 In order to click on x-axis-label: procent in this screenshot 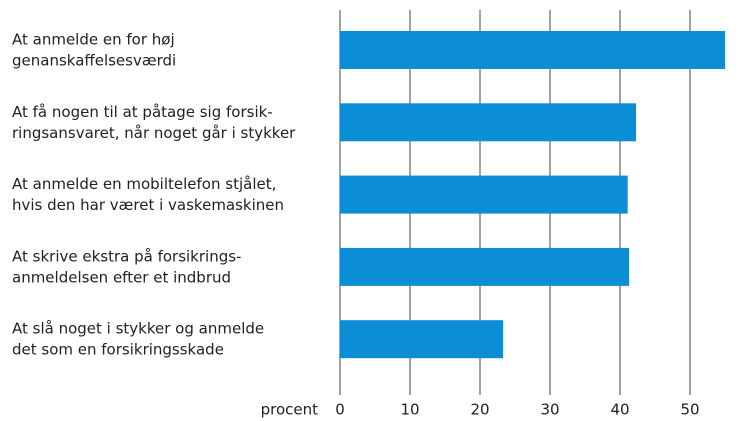, I will do `click(290, 410)`.